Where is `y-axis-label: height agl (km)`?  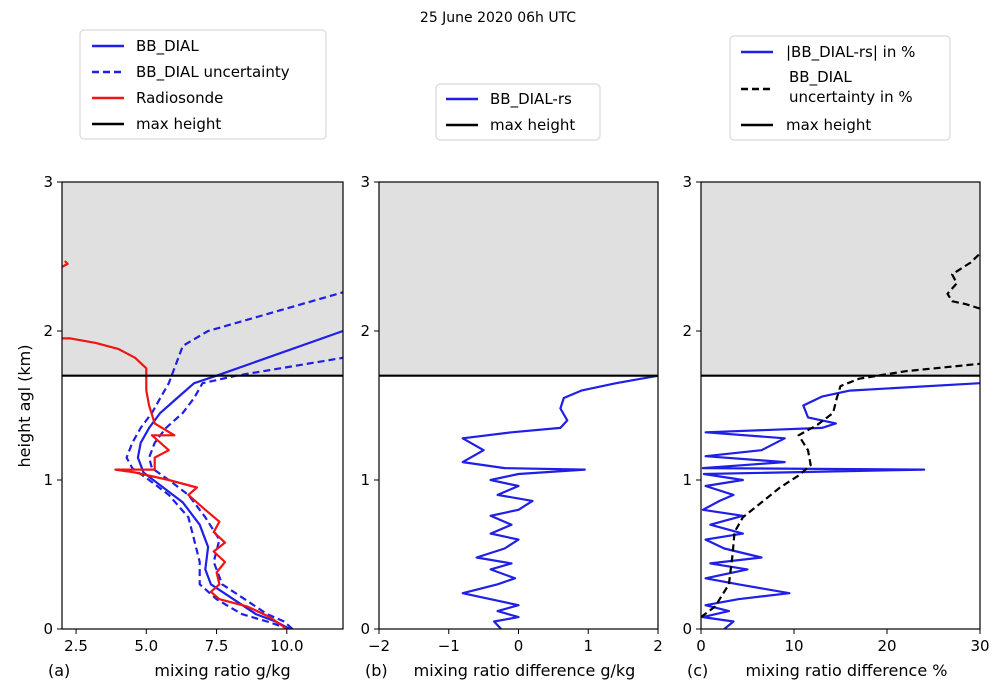 y-axis-label: height agl (km) is located at coordinates (24, 406).